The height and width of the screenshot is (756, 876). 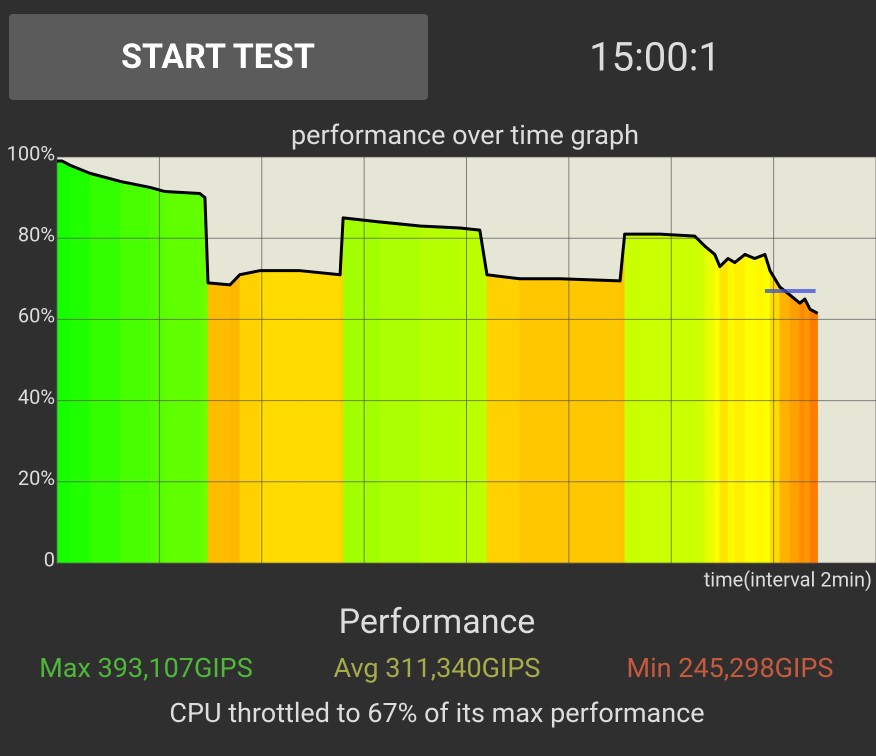 I want to click on timer: 15:00:1, so click(x=655, y=57).